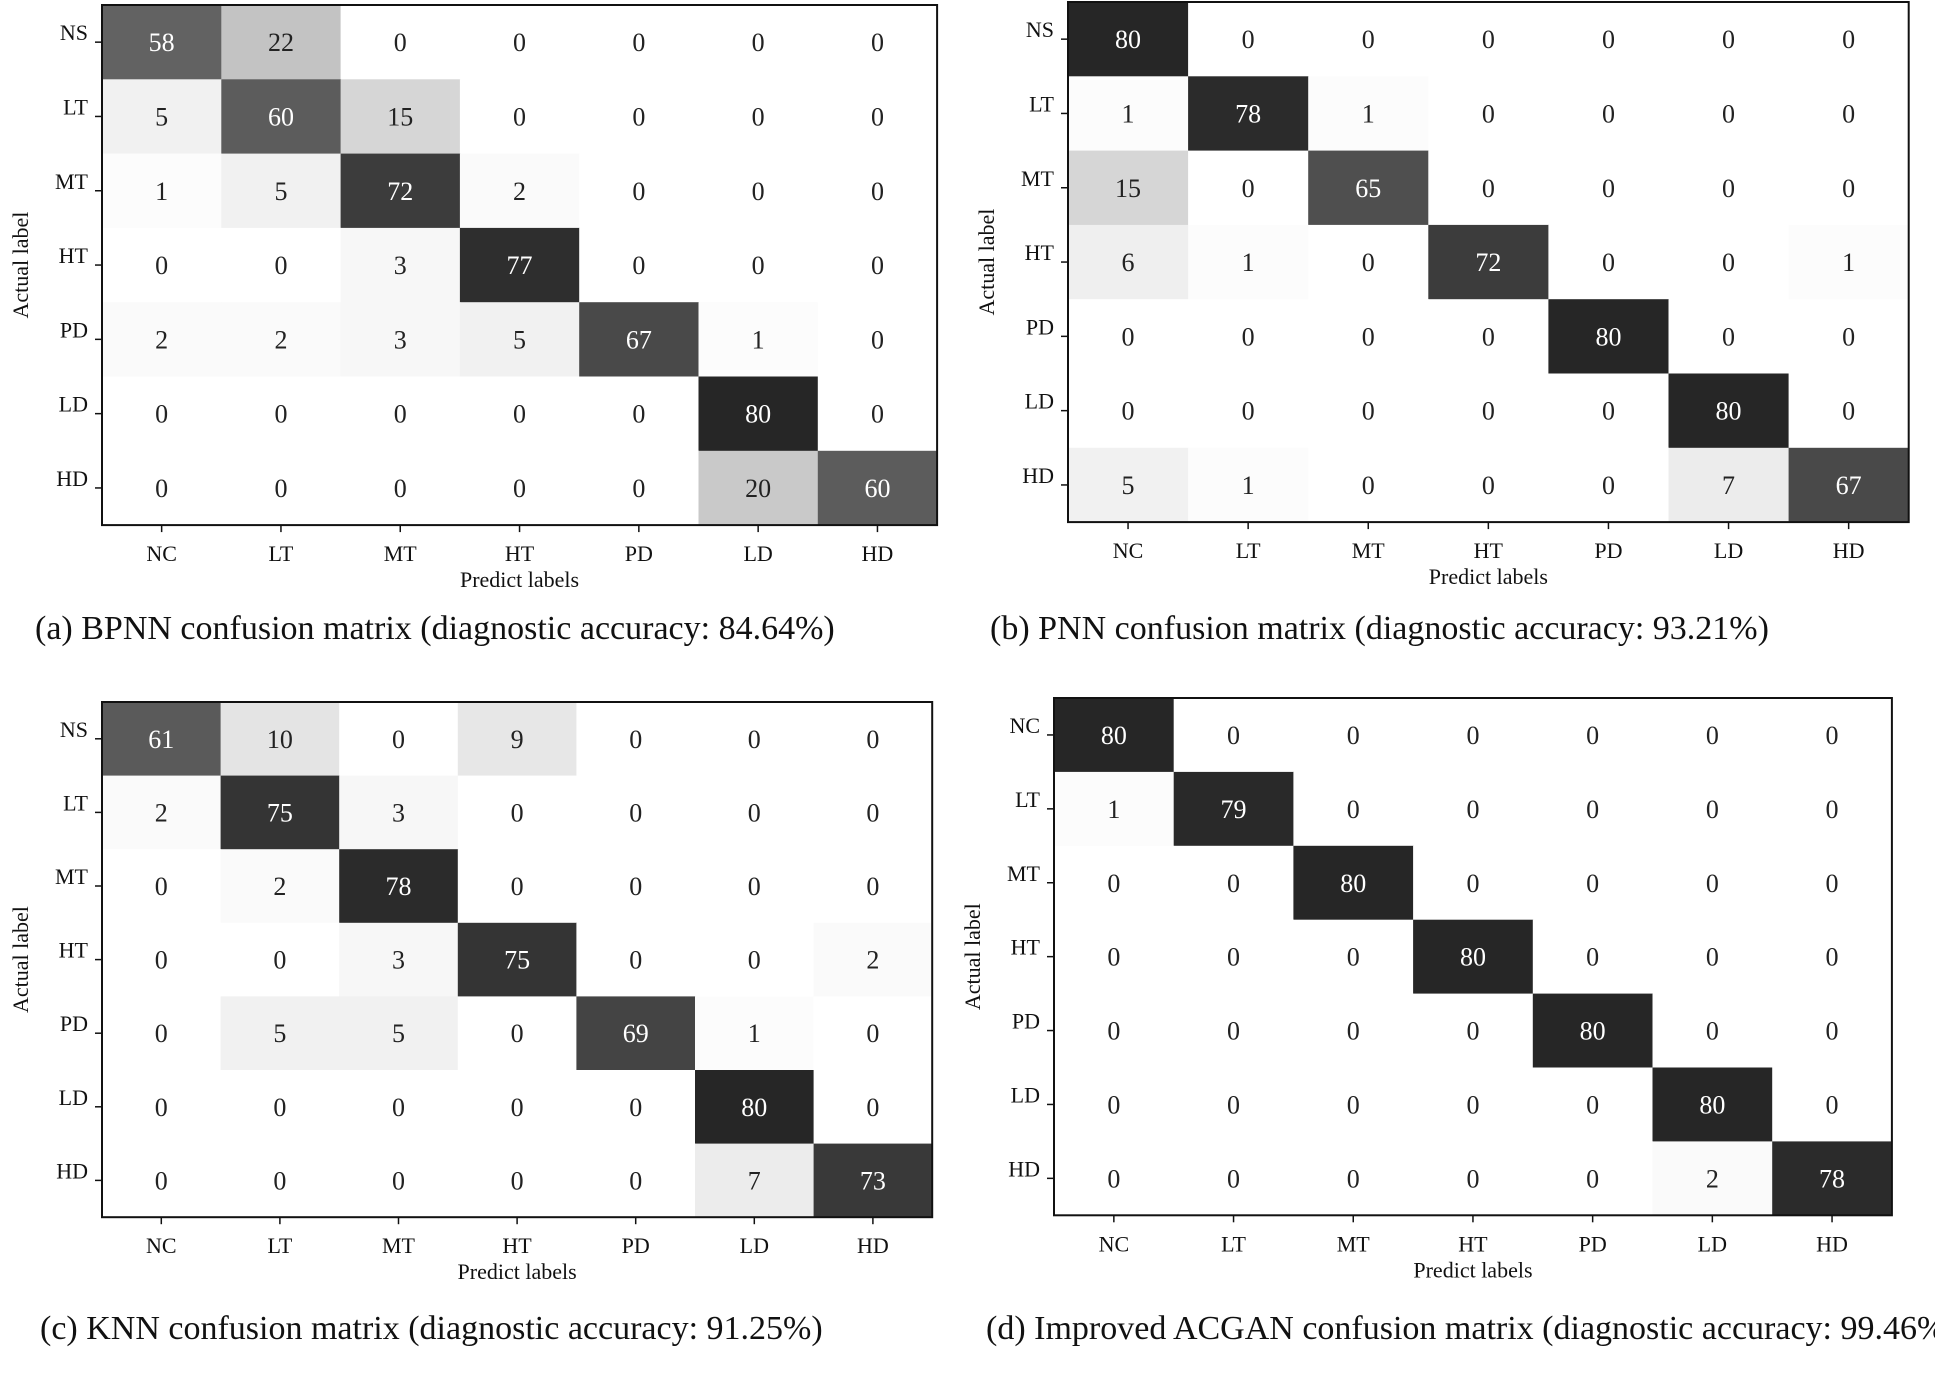 The image size is (1935, 1380). What do you see at coordinates (161, 739) in the screenshot?
I see `cell-value-label: 61` at bounding box center [161, 739].